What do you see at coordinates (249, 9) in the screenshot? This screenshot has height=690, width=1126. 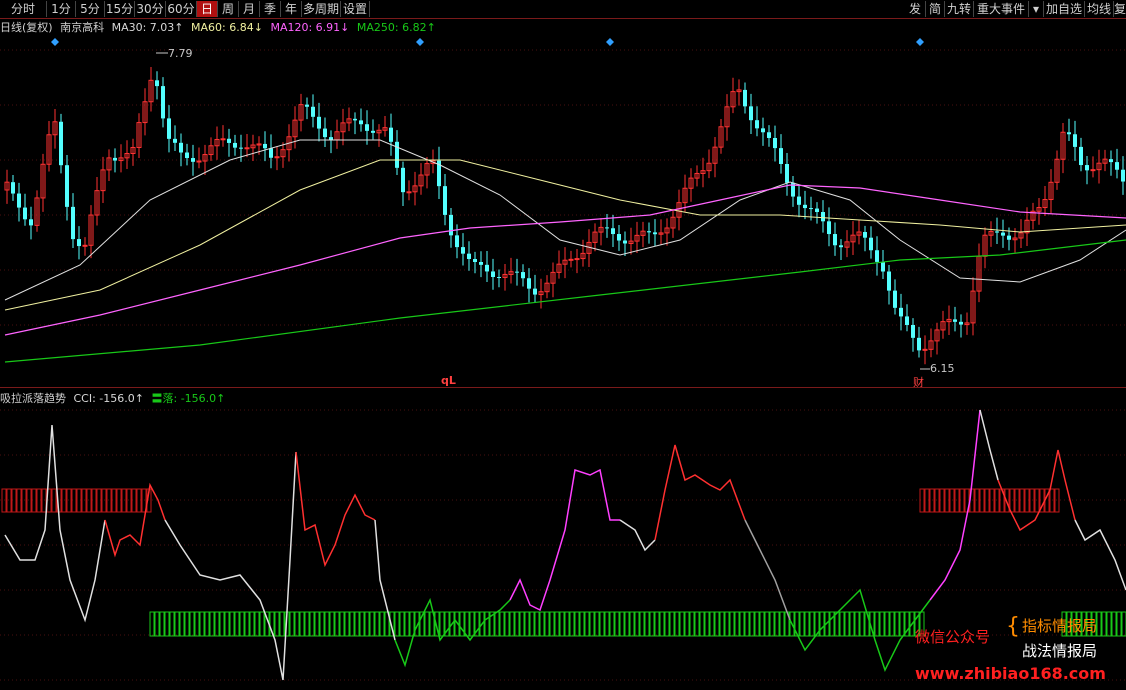 I see `period-tab-month: 月` at bounding box center [249, 9].